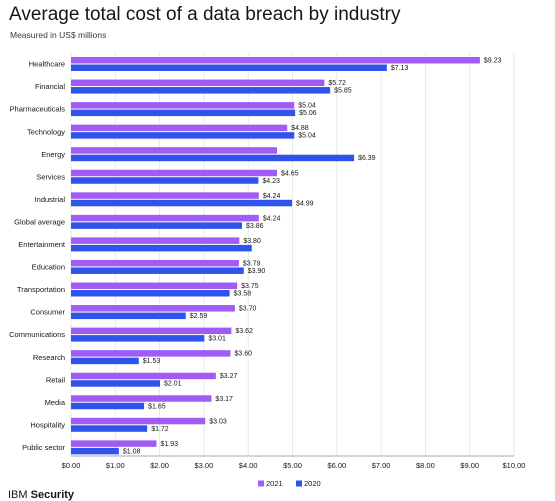 This screenshot has height=501, width=555. Describe the element at coordinates (300, 128) in the screenshot. I see `data-label-2021: $4.88` at that location.